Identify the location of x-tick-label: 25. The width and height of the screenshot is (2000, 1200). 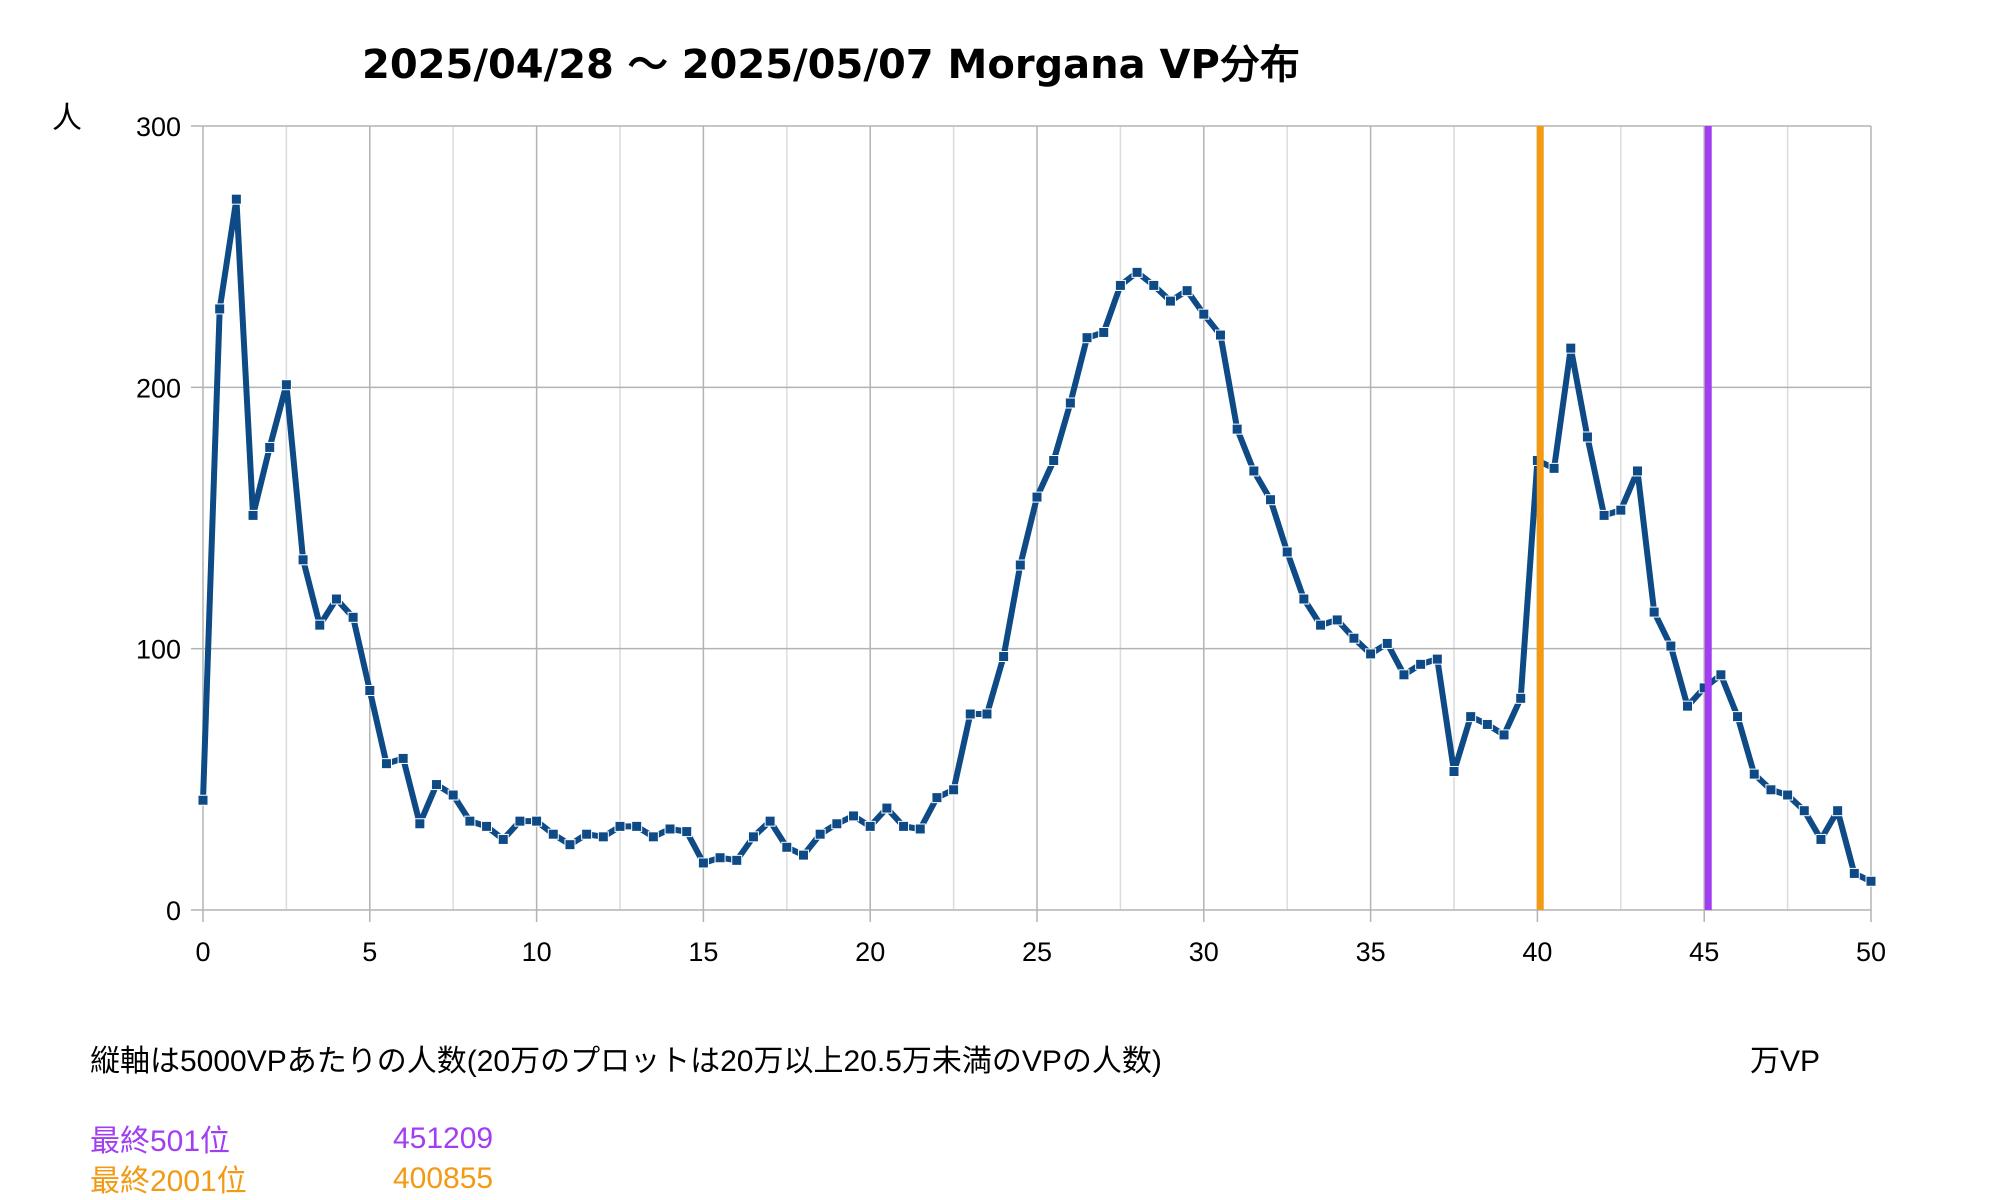
(1037, 952).